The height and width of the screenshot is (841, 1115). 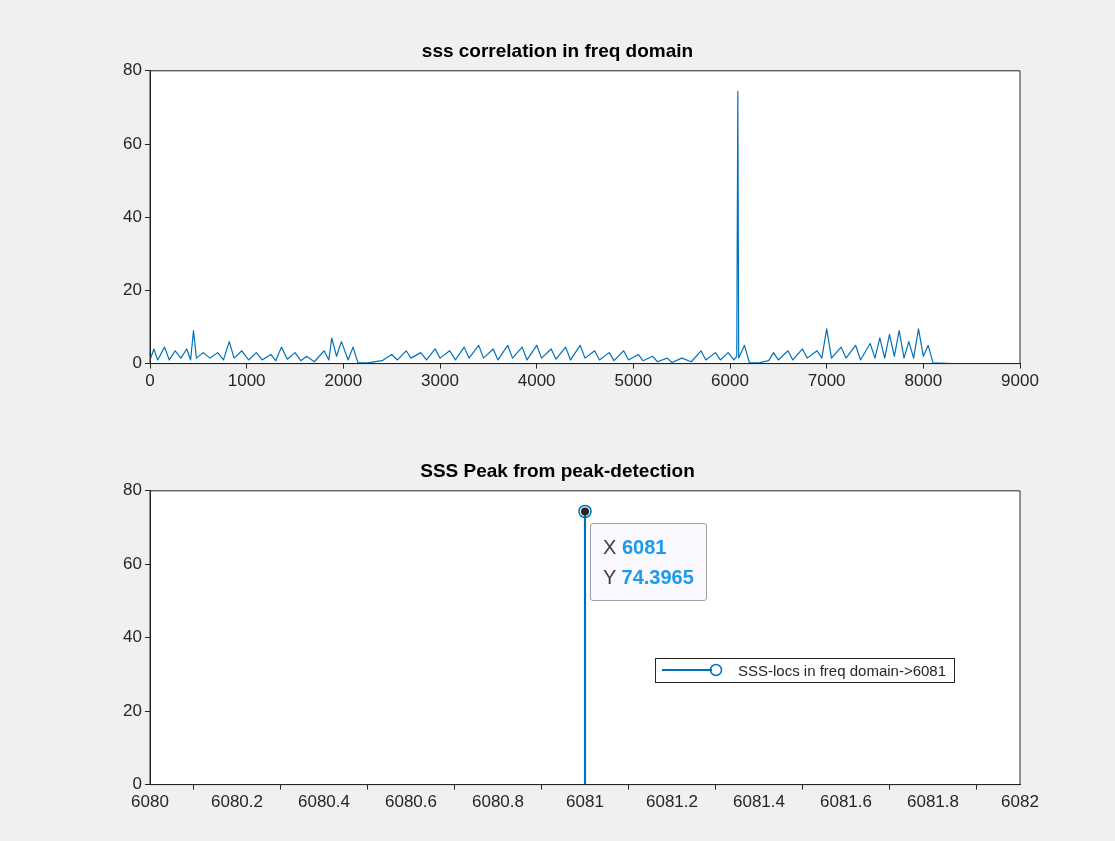 I want to click on x-tick-label: 6080.8, so click(x=498, y=802).